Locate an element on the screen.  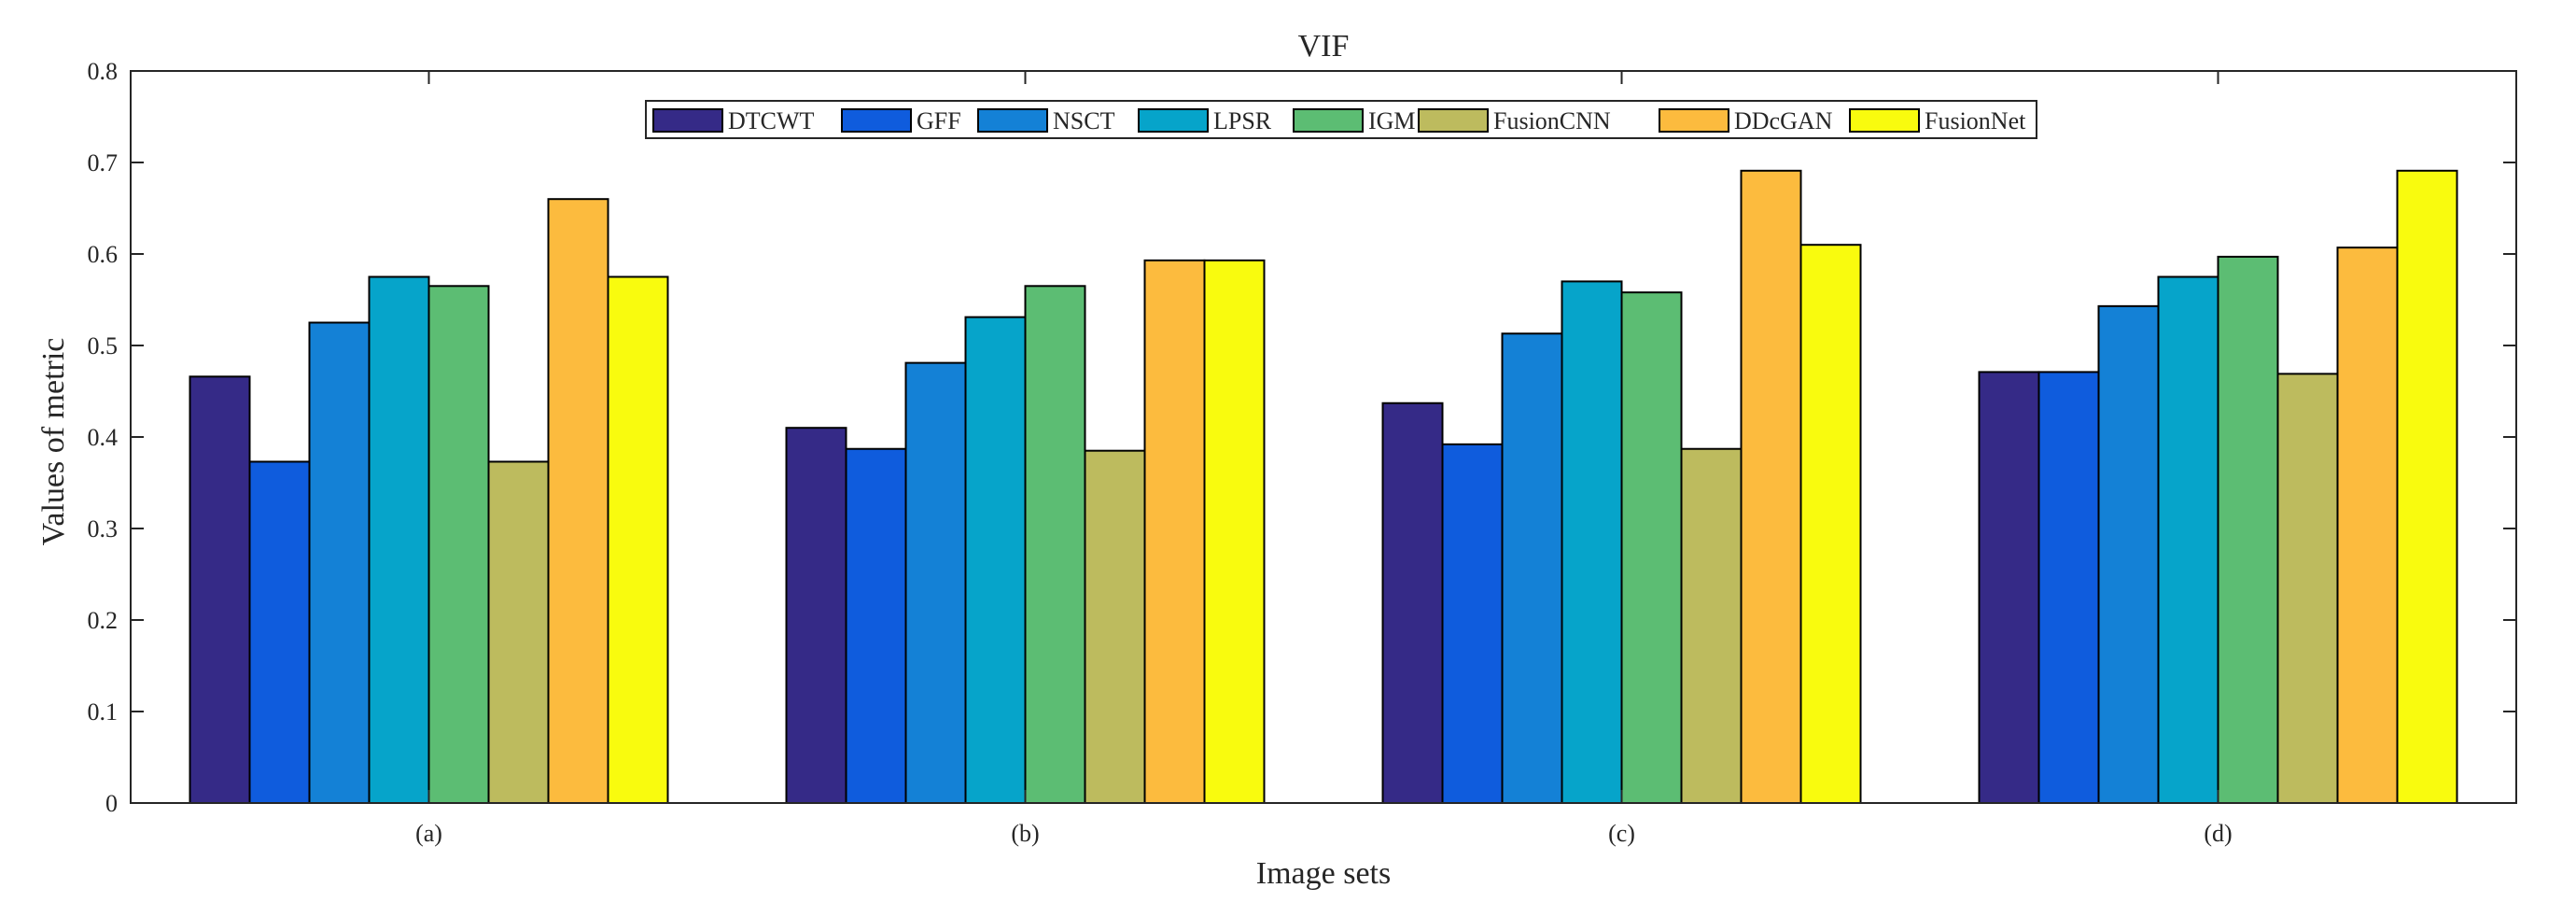
legend-label-ddcgan: DDcGAN is located at coordinates (1783, 120).